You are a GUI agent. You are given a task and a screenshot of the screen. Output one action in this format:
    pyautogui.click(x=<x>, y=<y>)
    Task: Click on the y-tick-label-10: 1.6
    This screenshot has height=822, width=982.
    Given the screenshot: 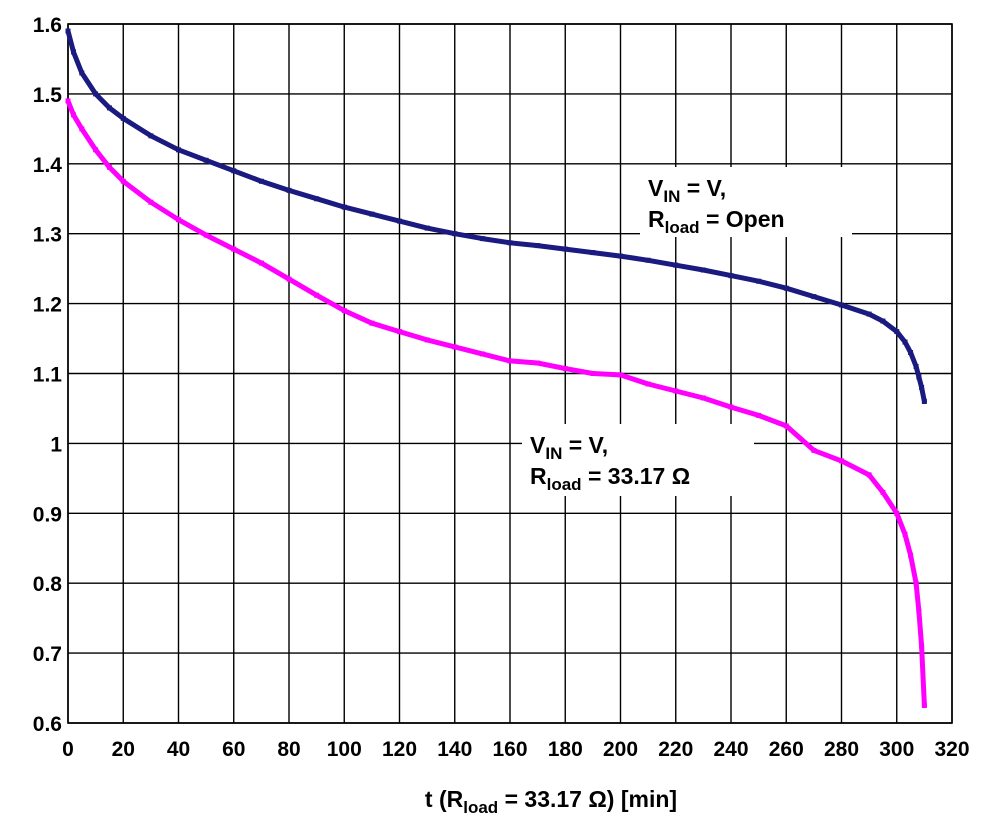 What is the action you would take?
    pyautogui.click(x=47, y=25)
    